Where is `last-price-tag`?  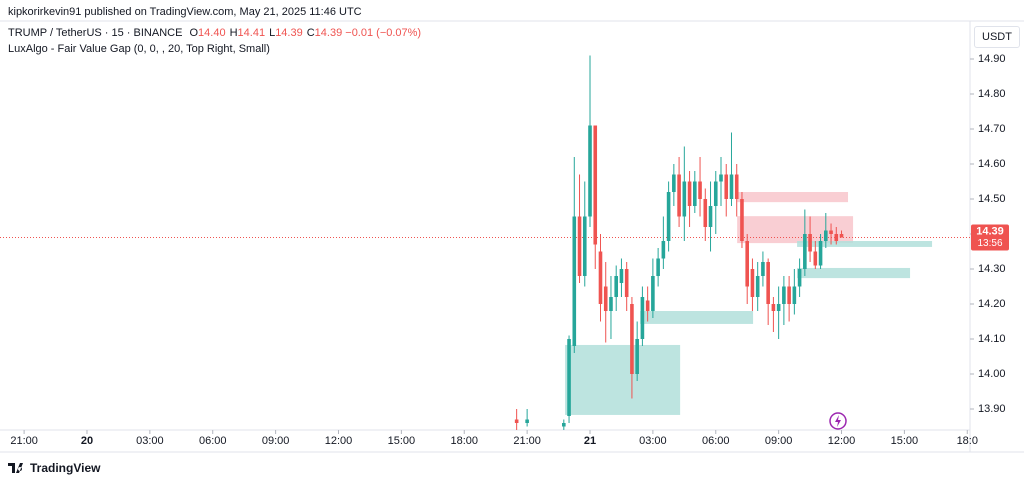
last-price-tag is located at coordinates (990, 237).